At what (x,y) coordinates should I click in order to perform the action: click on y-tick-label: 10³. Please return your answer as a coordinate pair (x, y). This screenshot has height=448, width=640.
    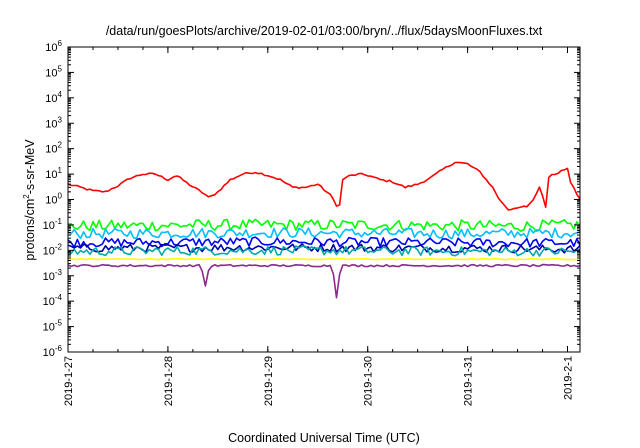
    Looking at the image, I should click on (53, 122).